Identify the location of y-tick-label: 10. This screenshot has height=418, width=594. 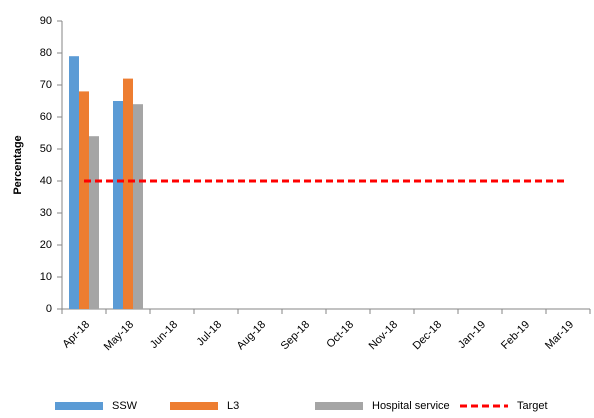
(46, 277).